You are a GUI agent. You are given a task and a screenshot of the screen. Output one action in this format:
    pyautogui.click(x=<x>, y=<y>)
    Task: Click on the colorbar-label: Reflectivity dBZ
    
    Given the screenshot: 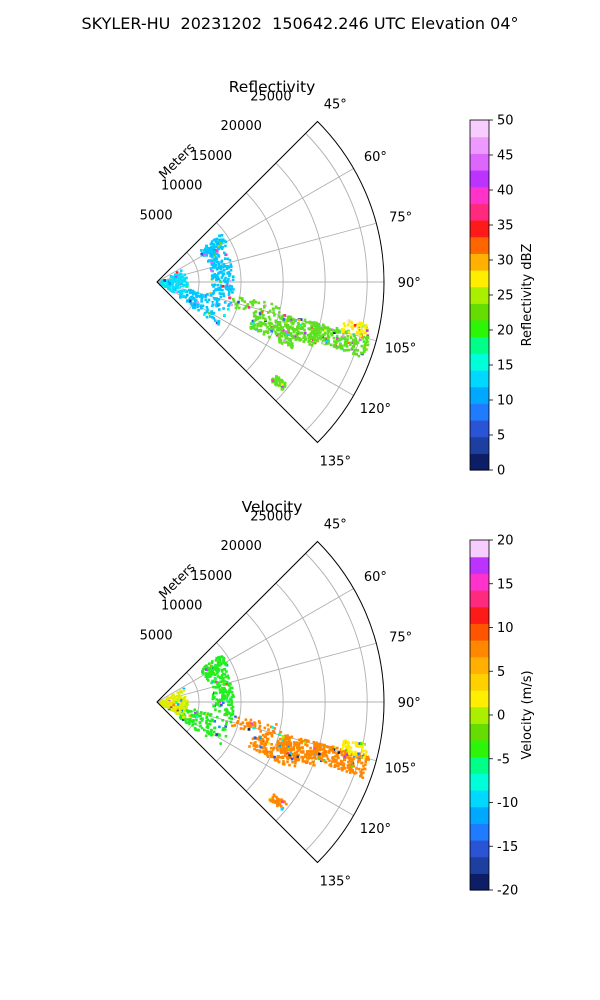 What is the action you would take?
    pyautogui.click(x=527, y=295)
    